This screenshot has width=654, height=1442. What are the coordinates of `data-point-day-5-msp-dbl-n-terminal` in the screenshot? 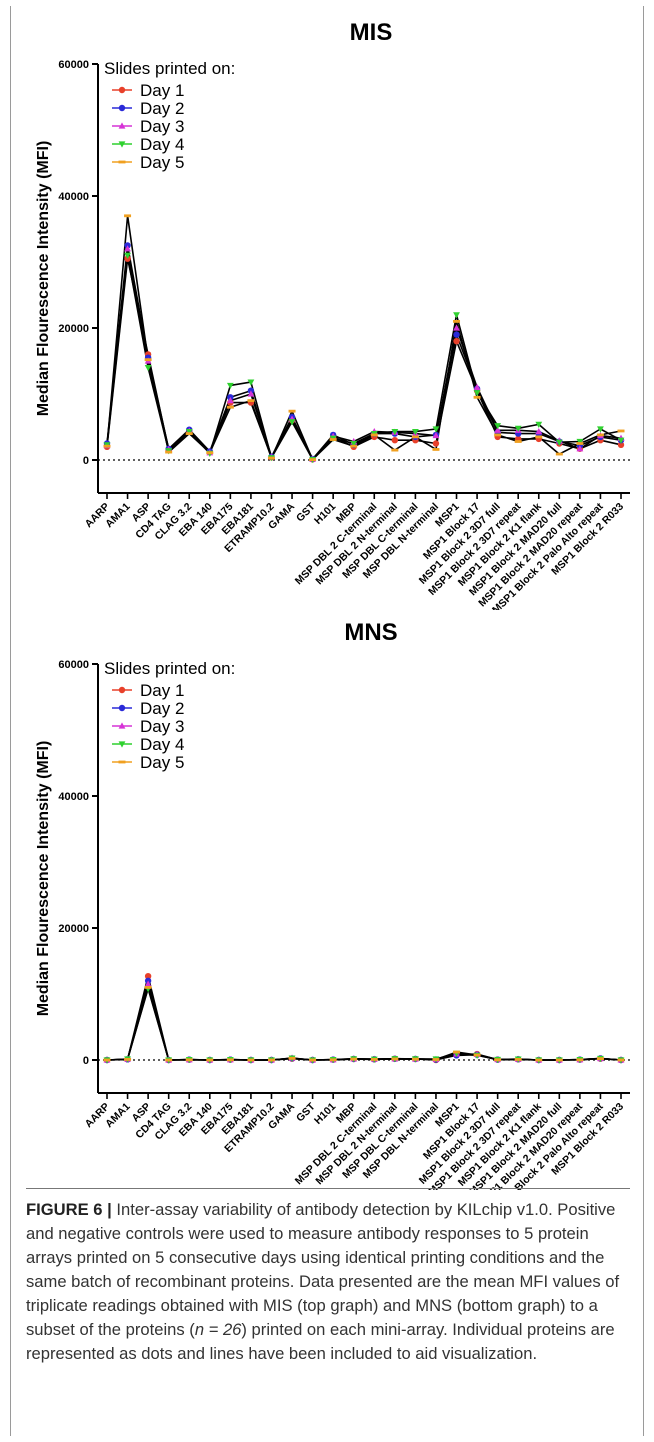 It's located at (436, 449).